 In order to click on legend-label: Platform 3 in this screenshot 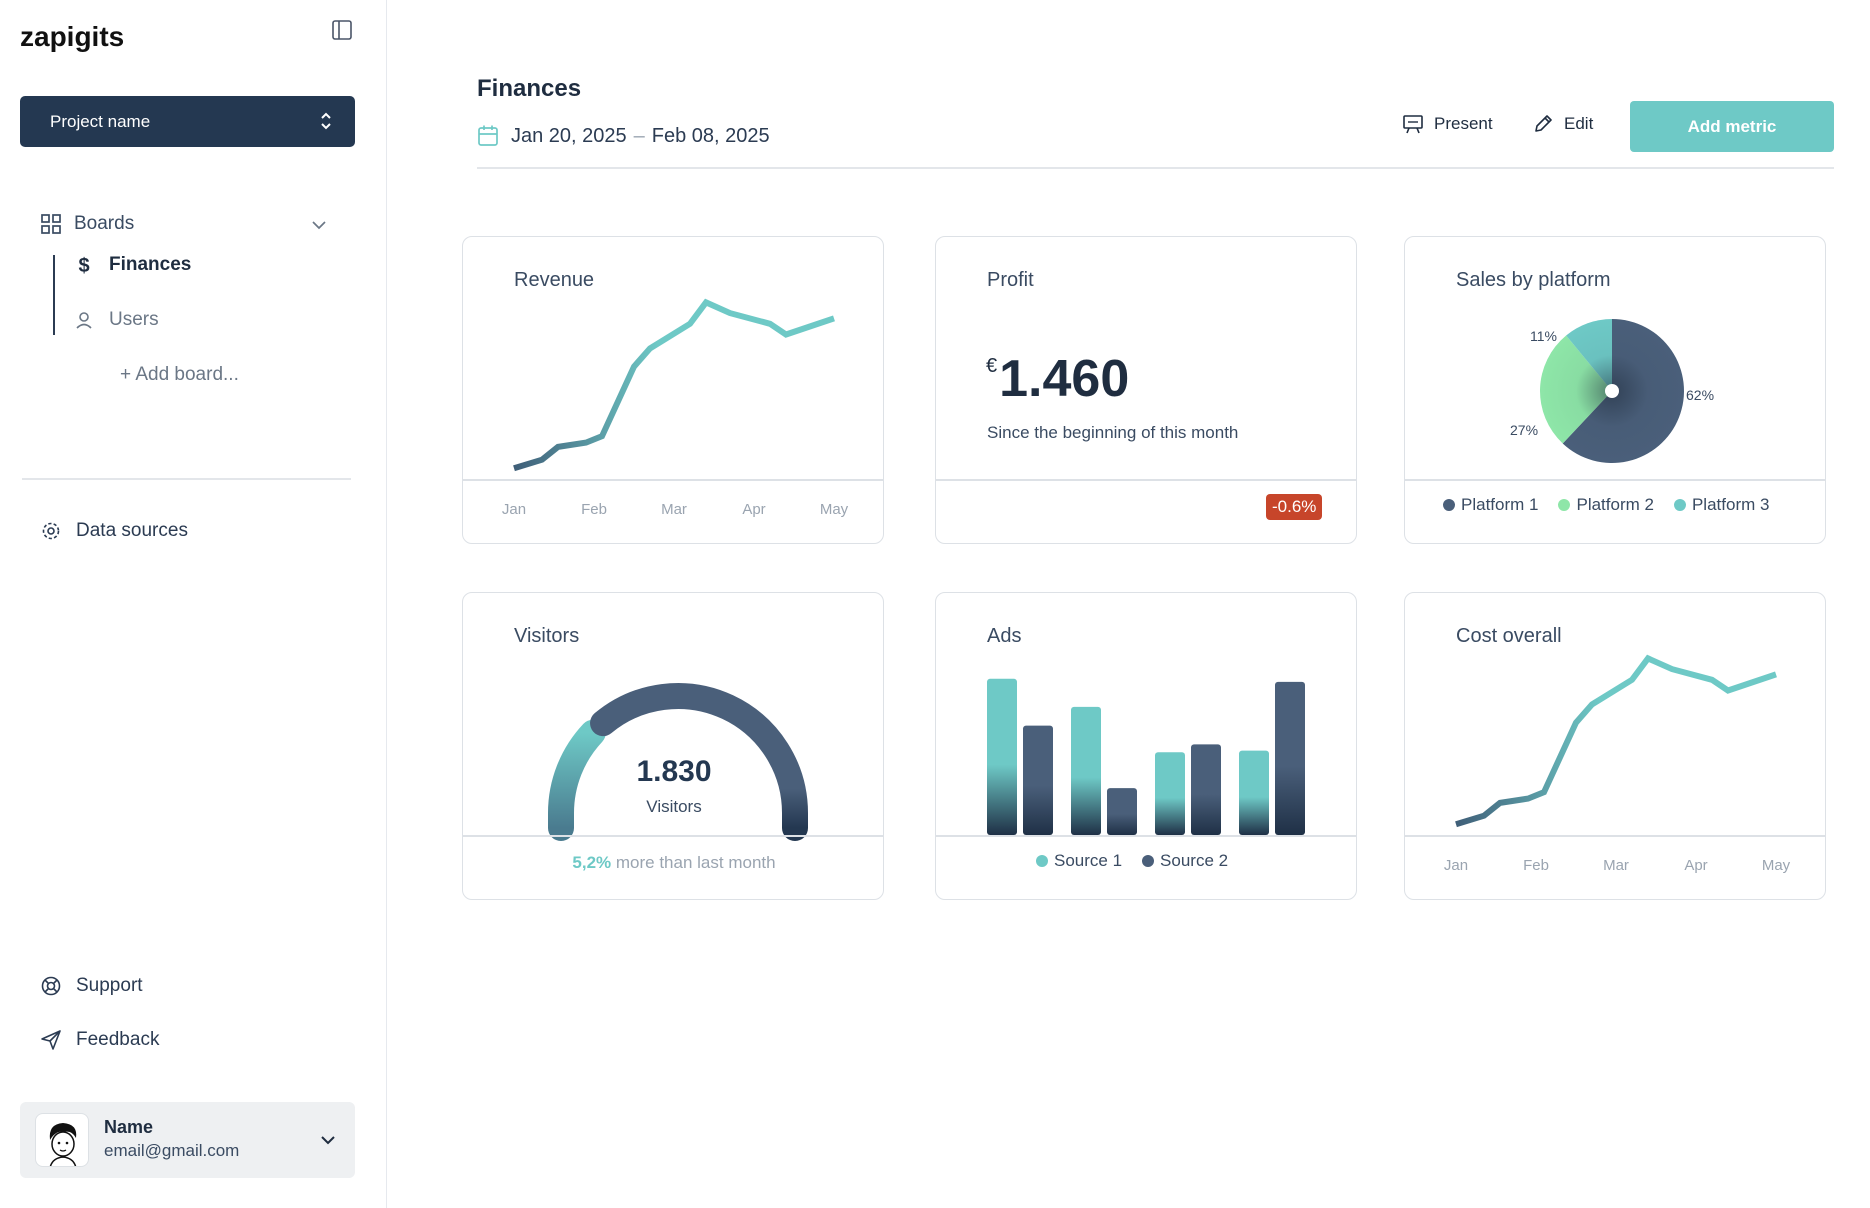, I will do `click(1730, 504)`.